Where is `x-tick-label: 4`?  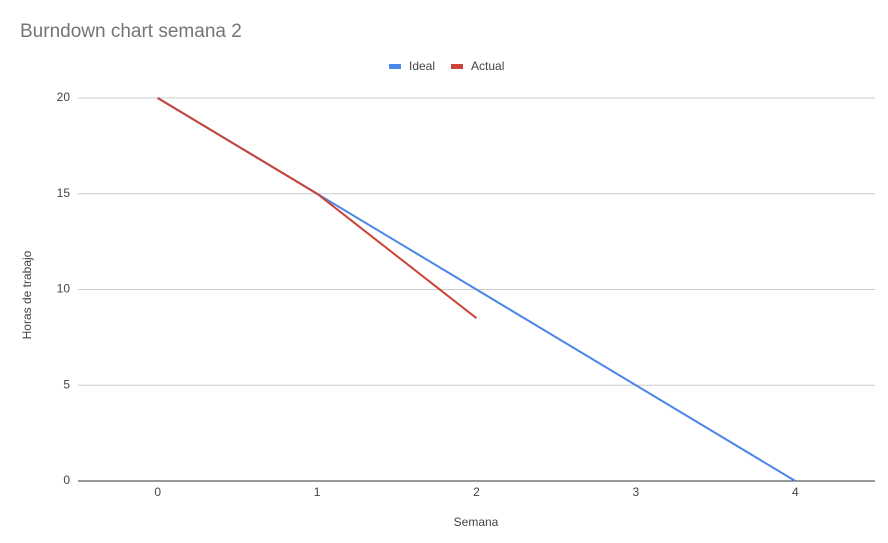
x-tick-label: 4 is located at coordinates (795, 492).